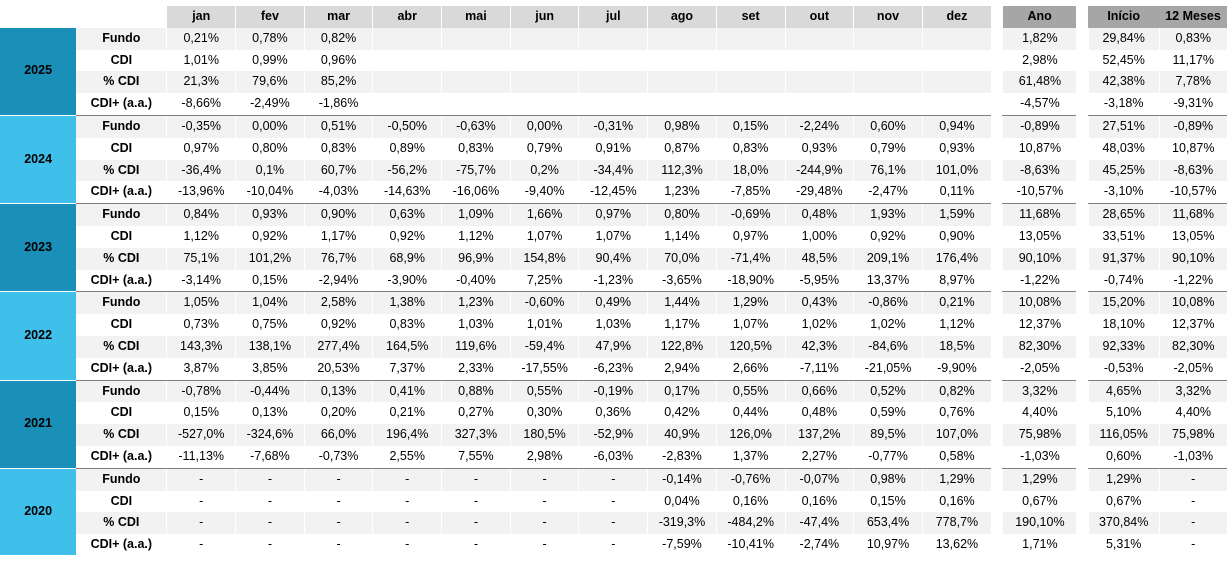 The height and width of the screenshot is (565, 1227). What do you see at coordinates (270, 236) in the screenshot?
I see `month-value-cell: 0,92%` at bounding box center [270, 236].